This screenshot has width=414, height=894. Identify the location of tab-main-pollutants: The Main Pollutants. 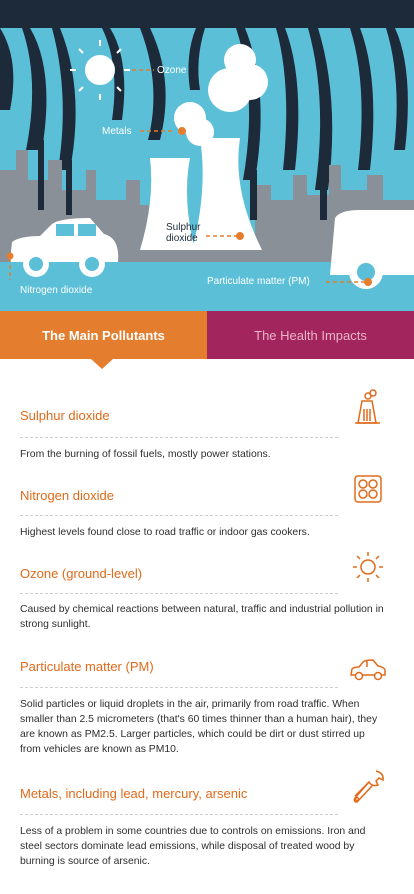
(103, 335).